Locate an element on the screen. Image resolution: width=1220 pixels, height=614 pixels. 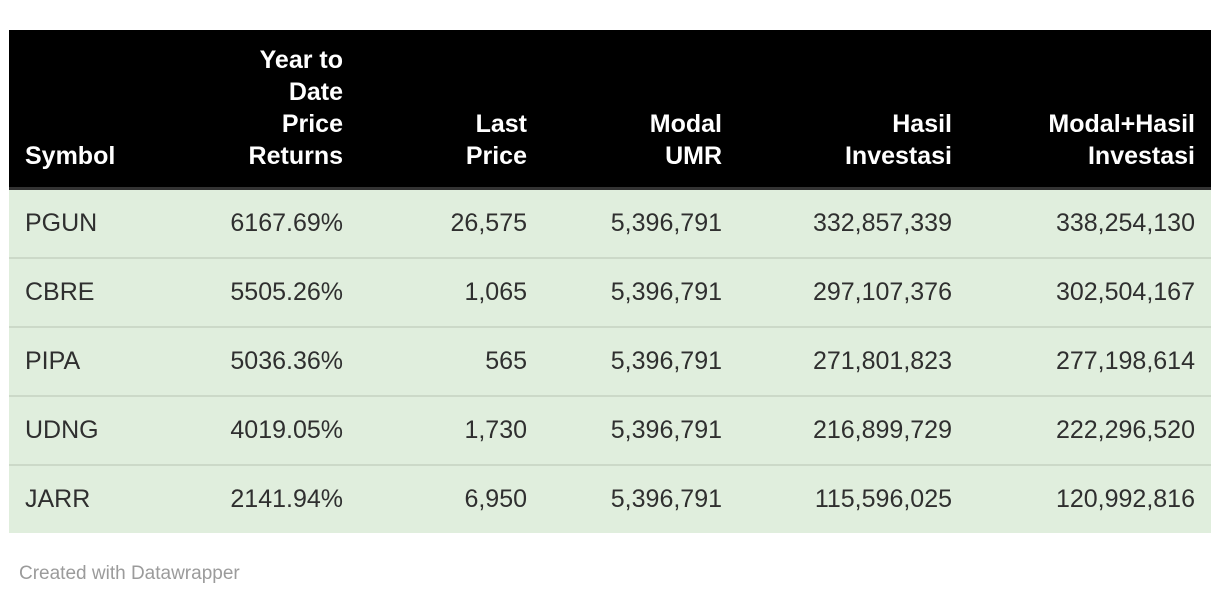
cell-symbol: JARR is located at coordinates (94, 498).